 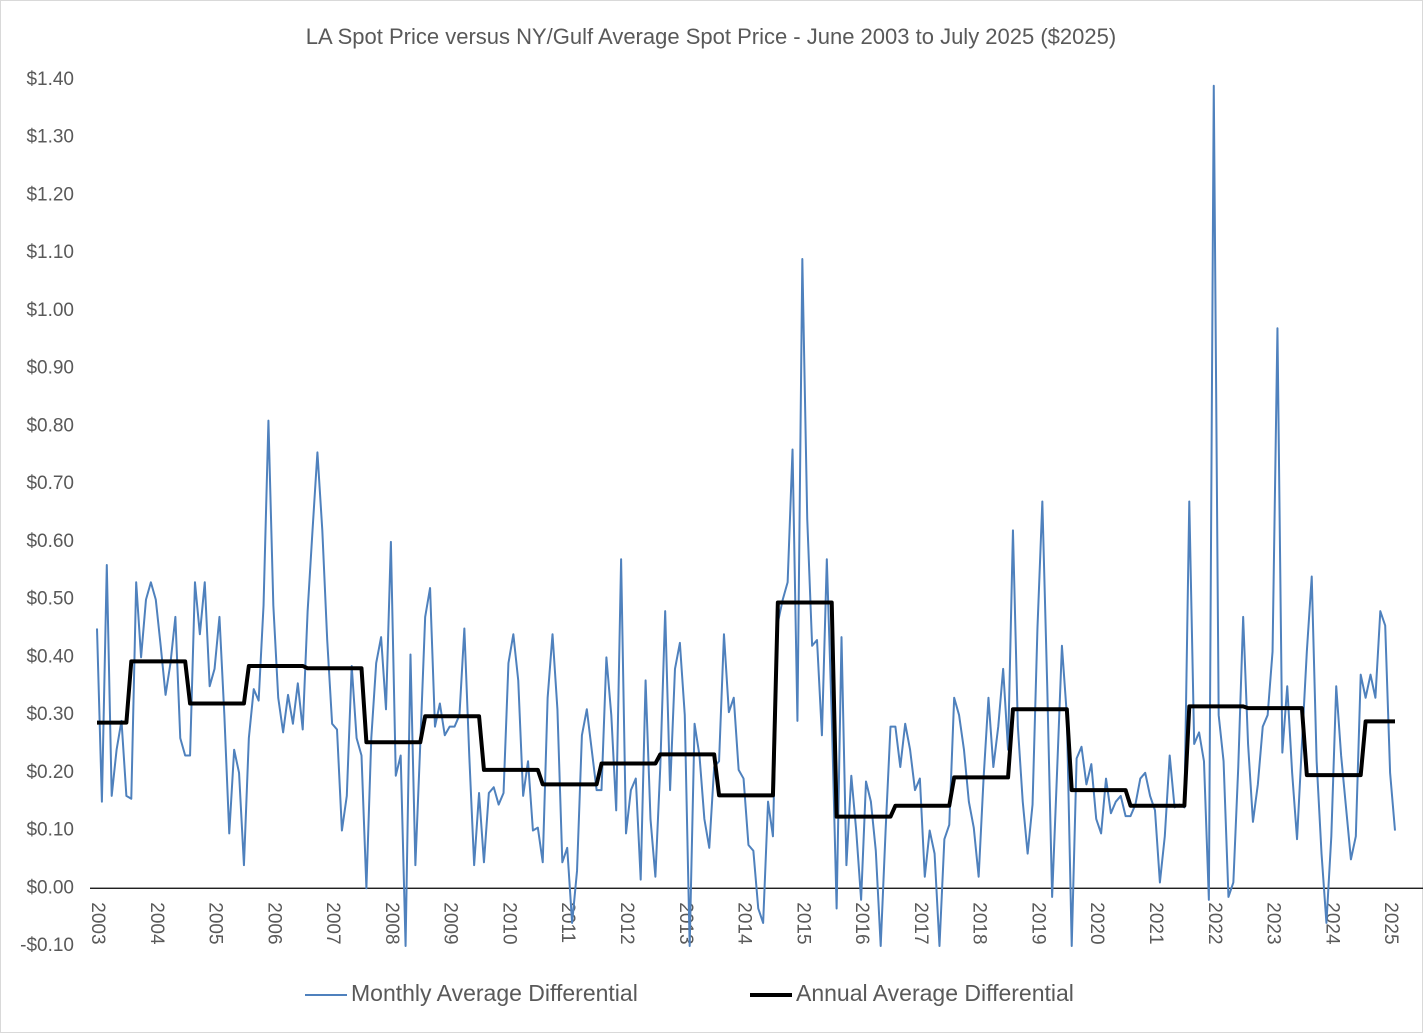 I want to click on y-tick-label: $1.20, so click(x=50, y=194).